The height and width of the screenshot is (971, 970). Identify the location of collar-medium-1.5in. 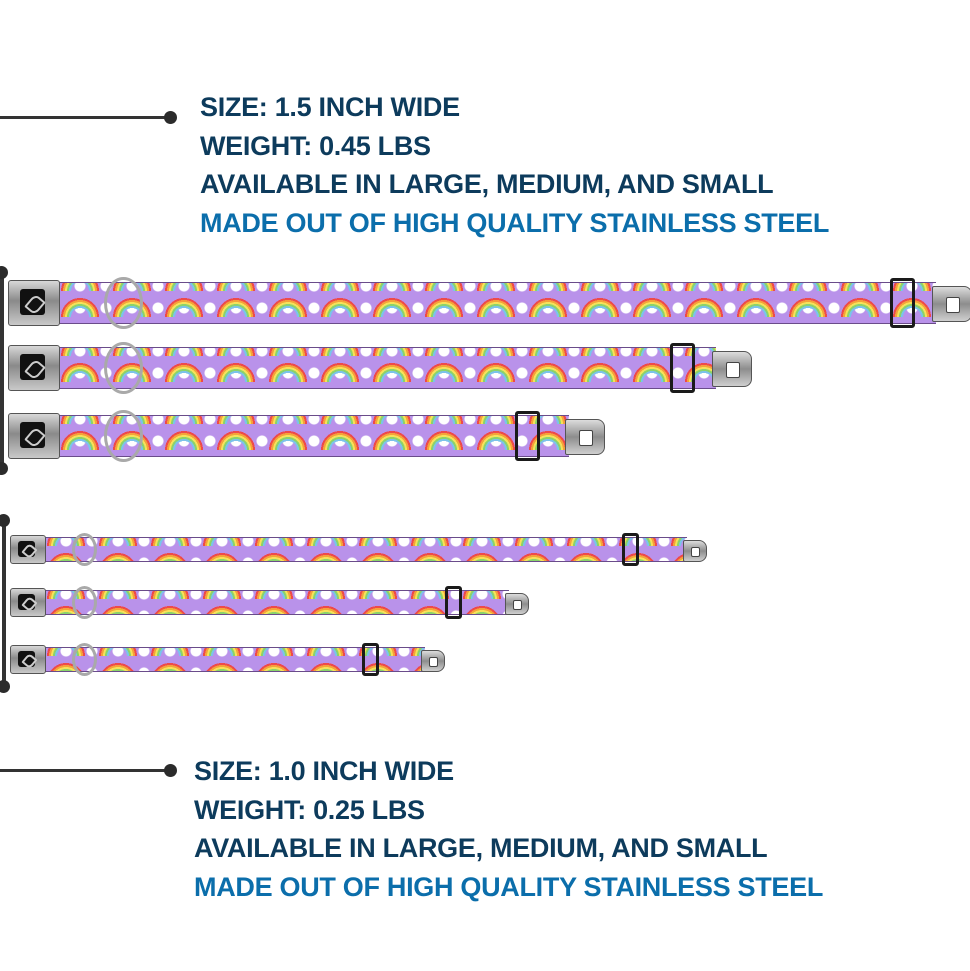
(380, 368).